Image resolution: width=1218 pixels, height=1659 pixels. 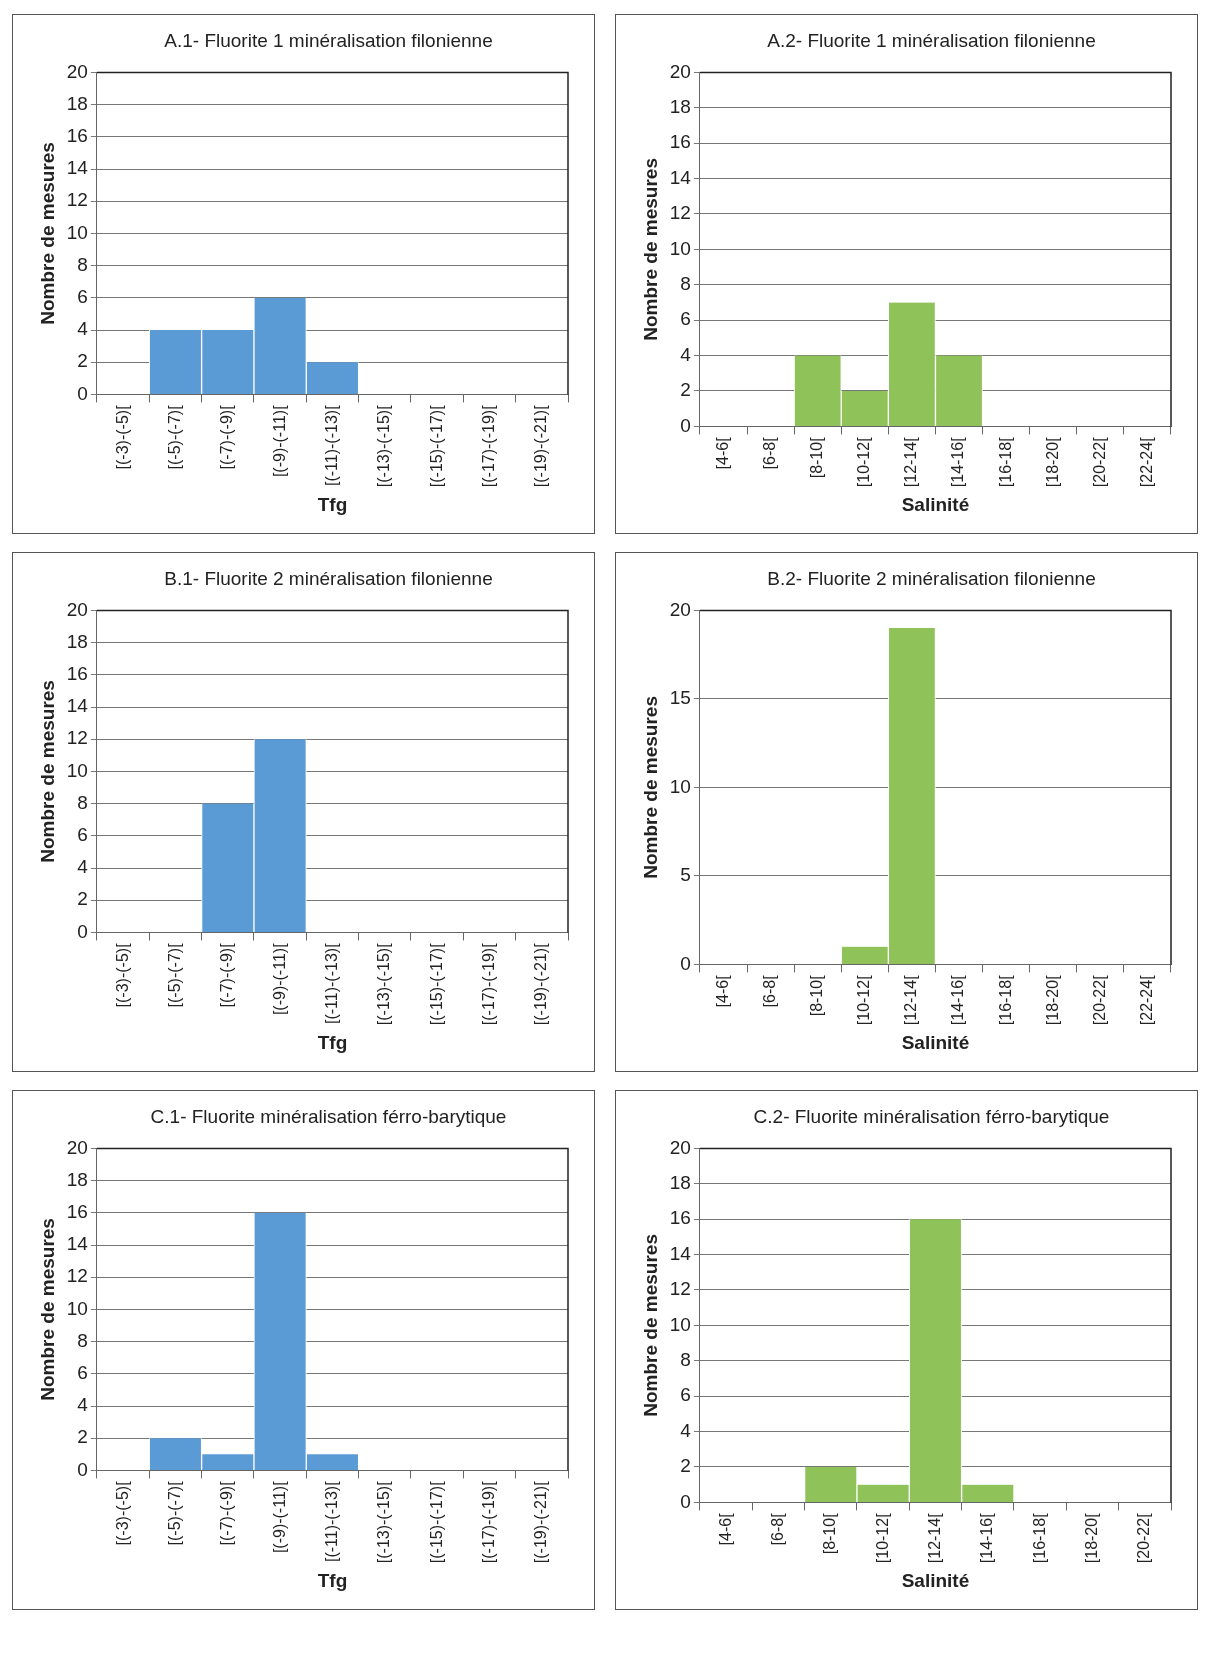 What do you see at coordinates (1146, 1000) in the screenshot?
I see `x-tick-label: [22-24[` at bounding box center [1146, 1000].